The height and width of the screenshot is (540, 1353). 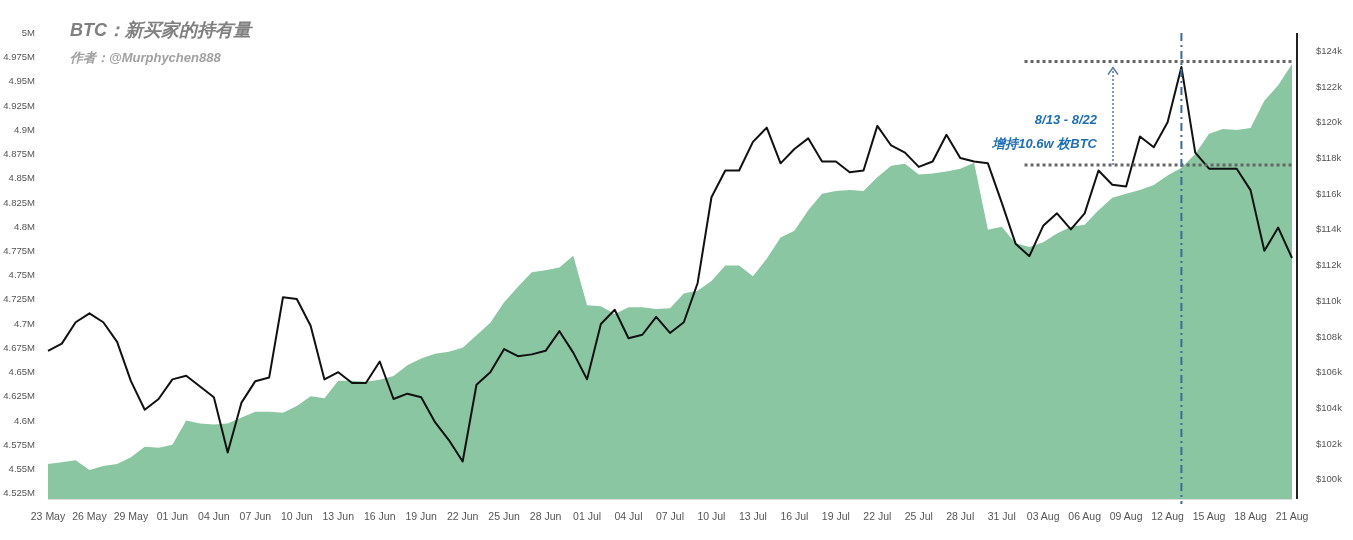 I want to click on y2-tick-label: $120k, so click(x=1329, y=122).